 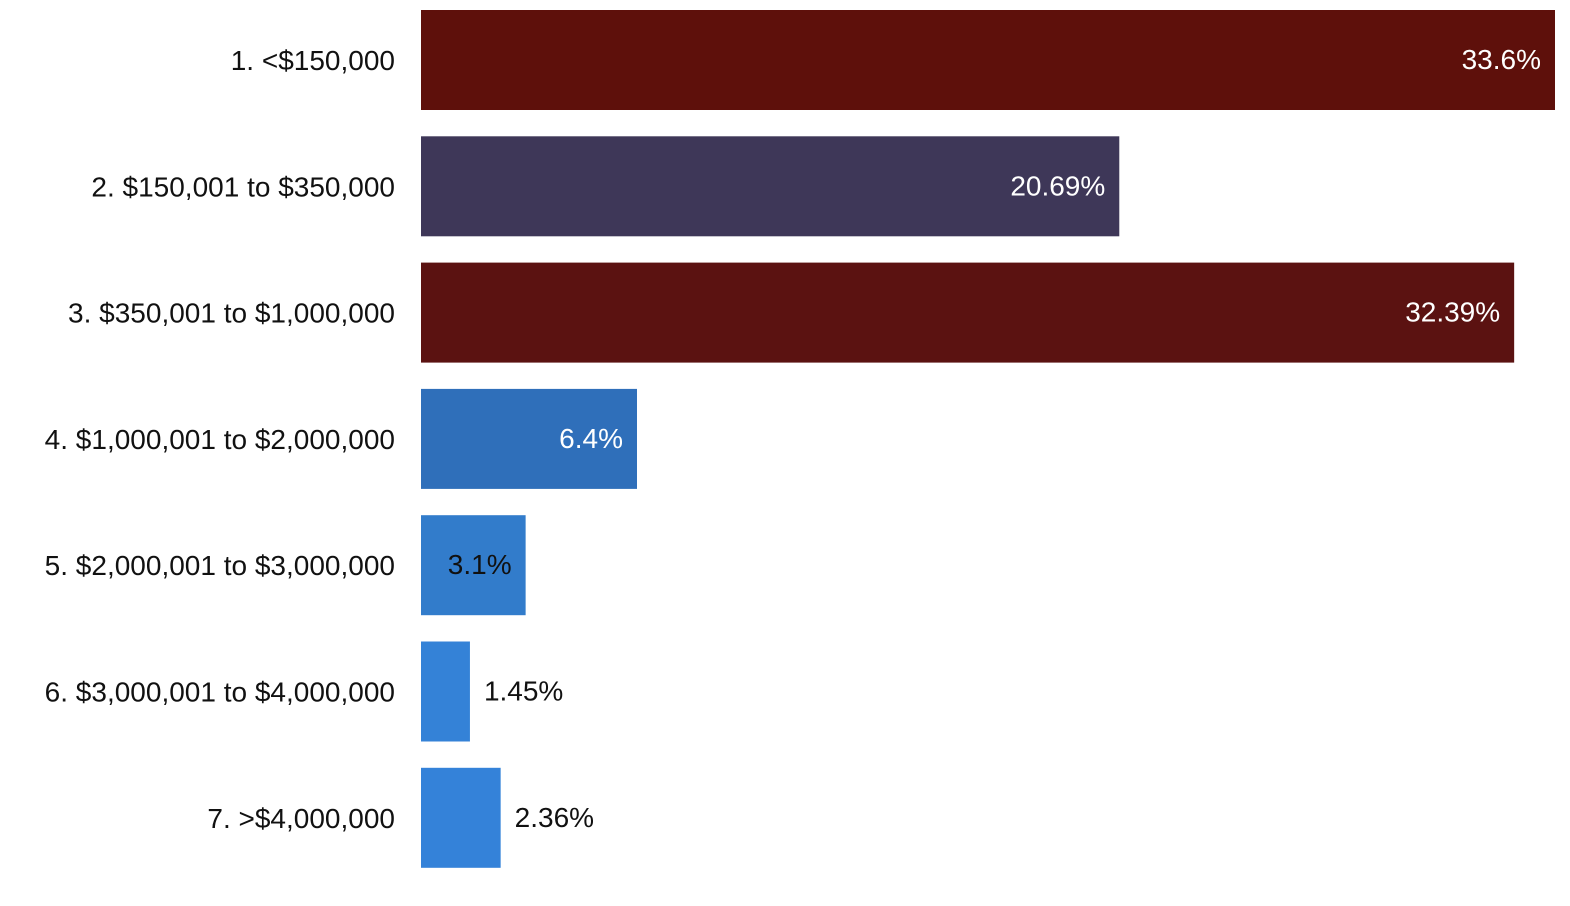 I want to click on category-label: 2. $150,001 to $350,000, so click(x=243, y=186).